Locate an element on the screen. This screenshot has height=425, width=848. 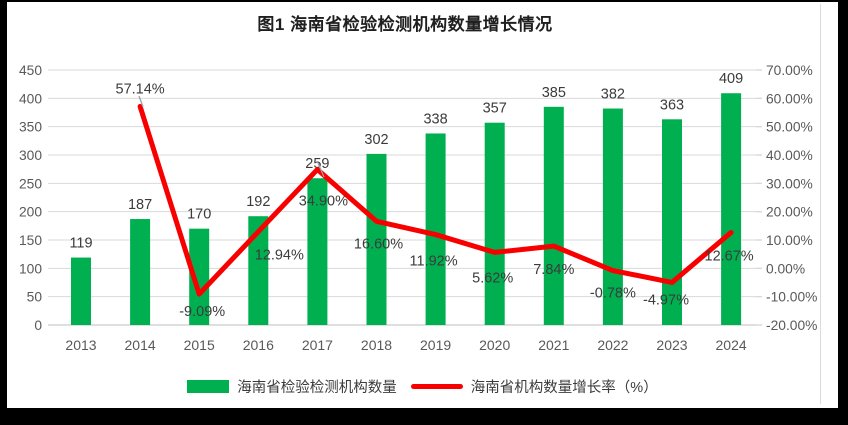
bar-2024 is located at coordinates (731, 209).